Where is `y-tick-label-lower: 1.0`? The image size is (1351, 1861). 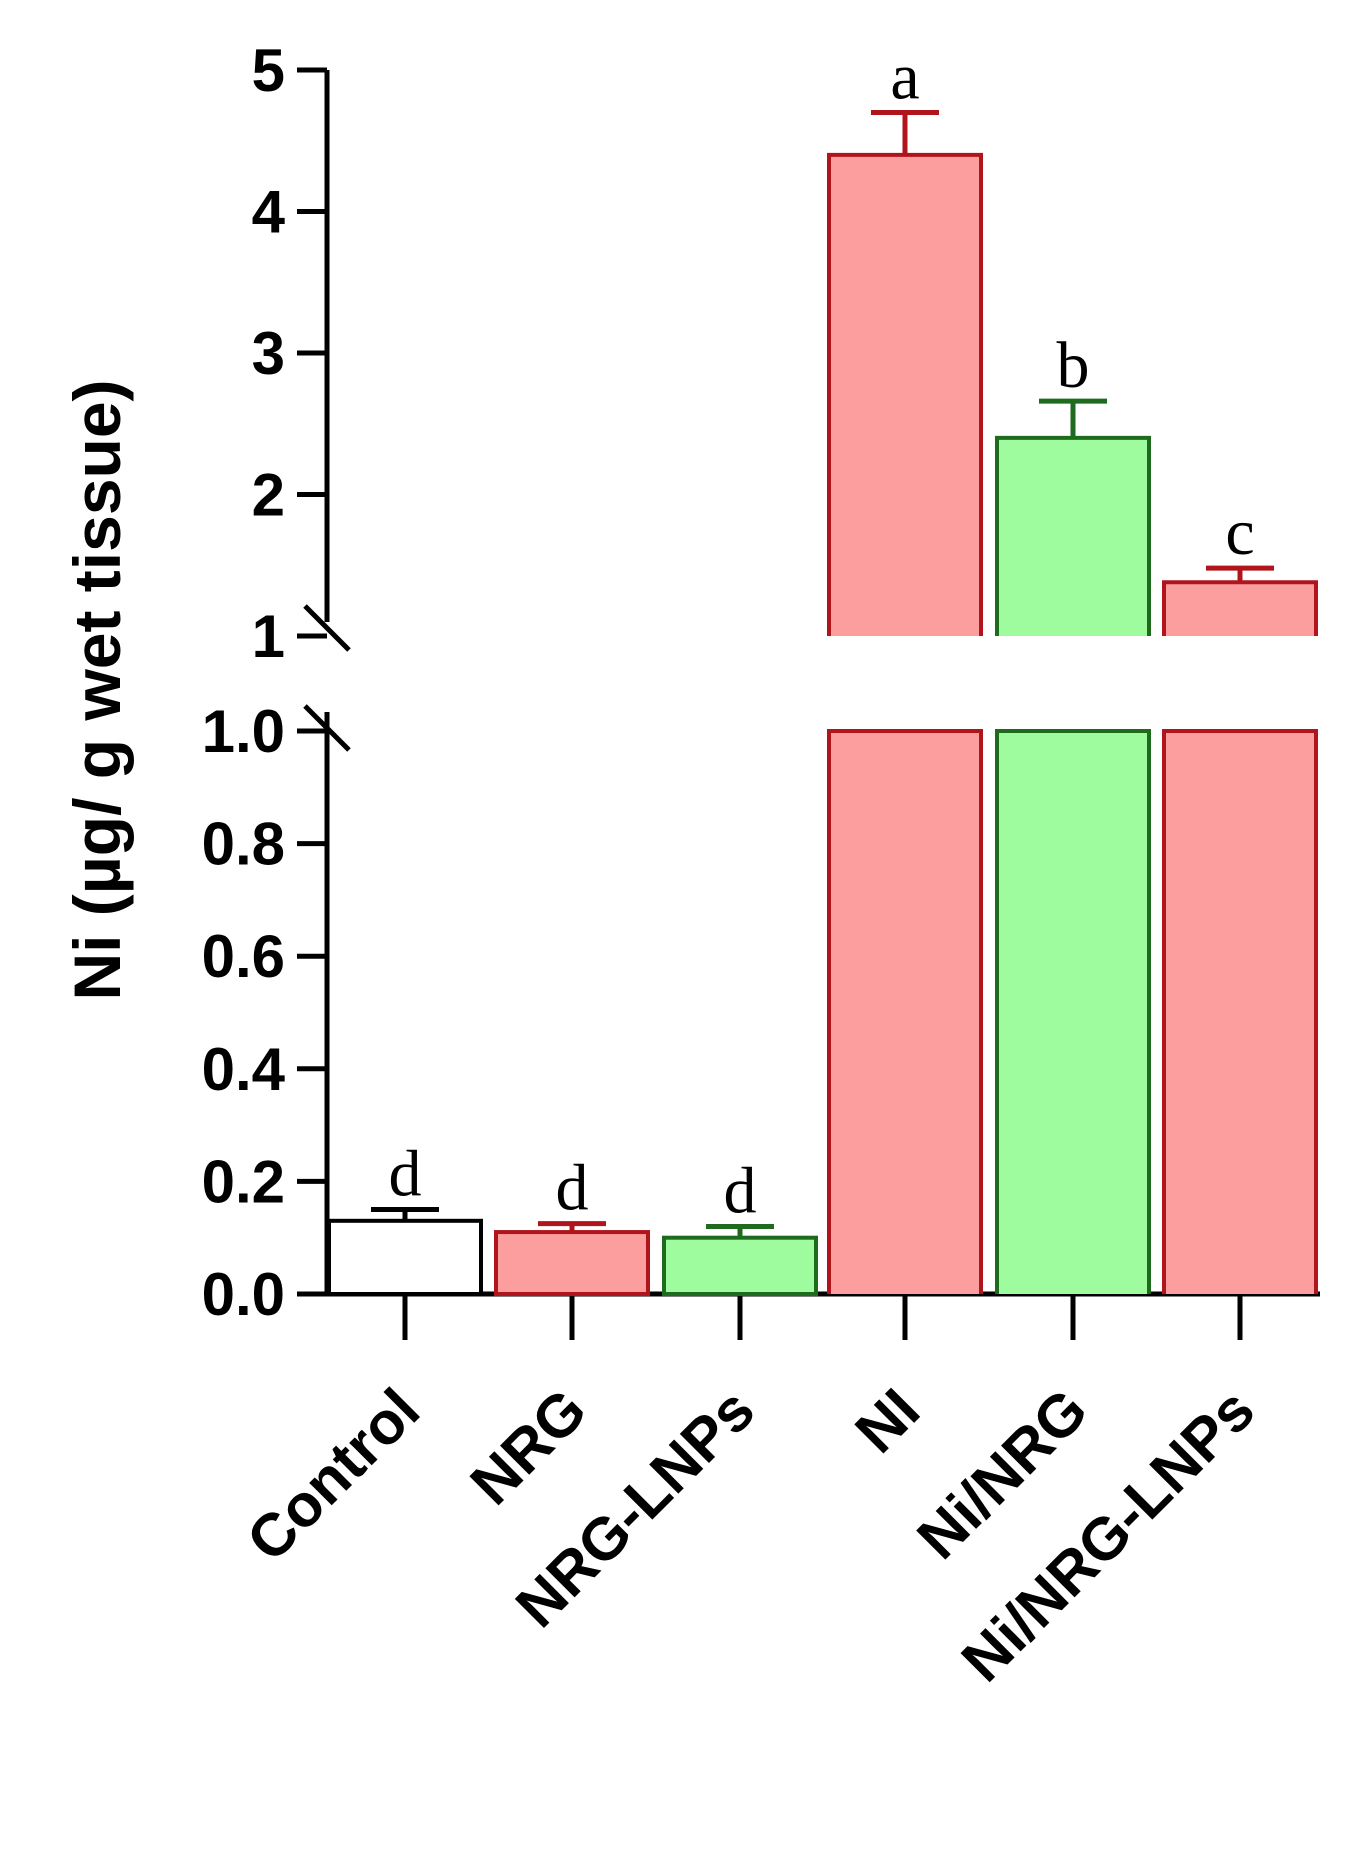 y-tick-label-lower: 1.0 is located at coordinates (243, 731).